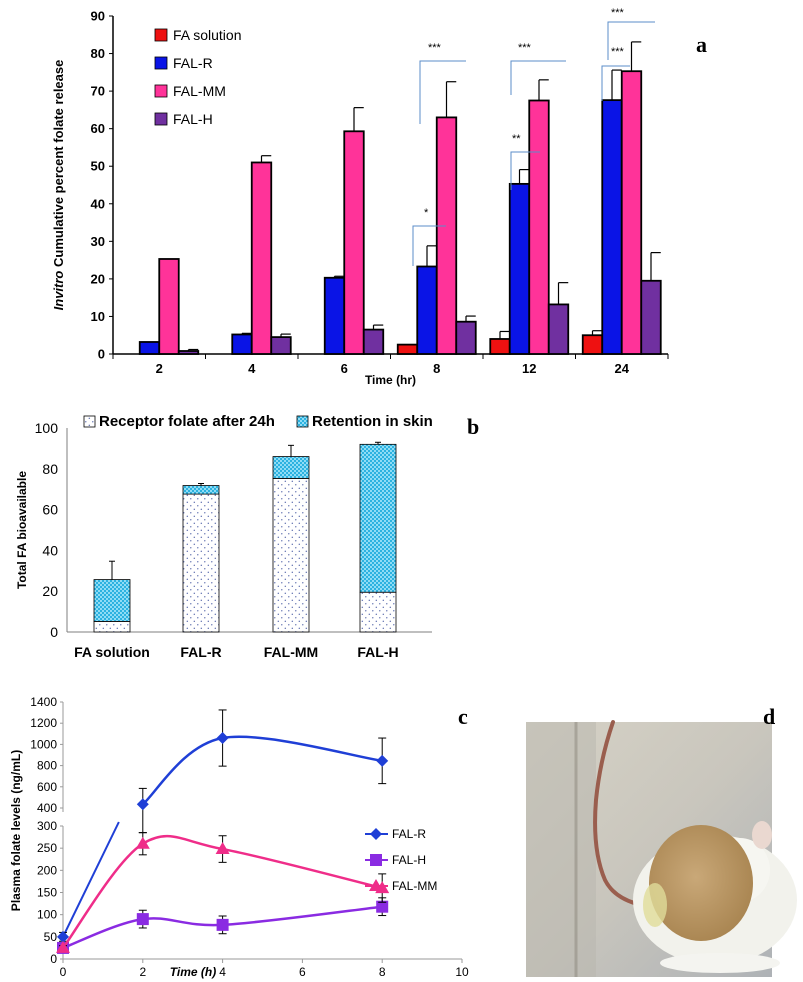 Image resolution: width=803 pixels, height=982 pixels. Describe the element at coordinates (47, 848) in the screenshot. I see `y-tick-label: 250` at that location.